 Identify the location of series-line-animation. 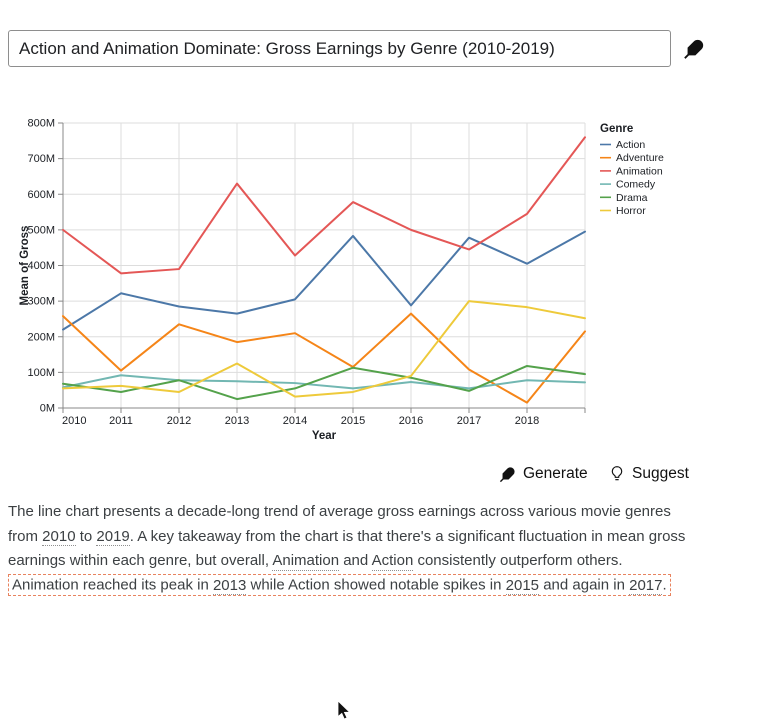
(324, 205).